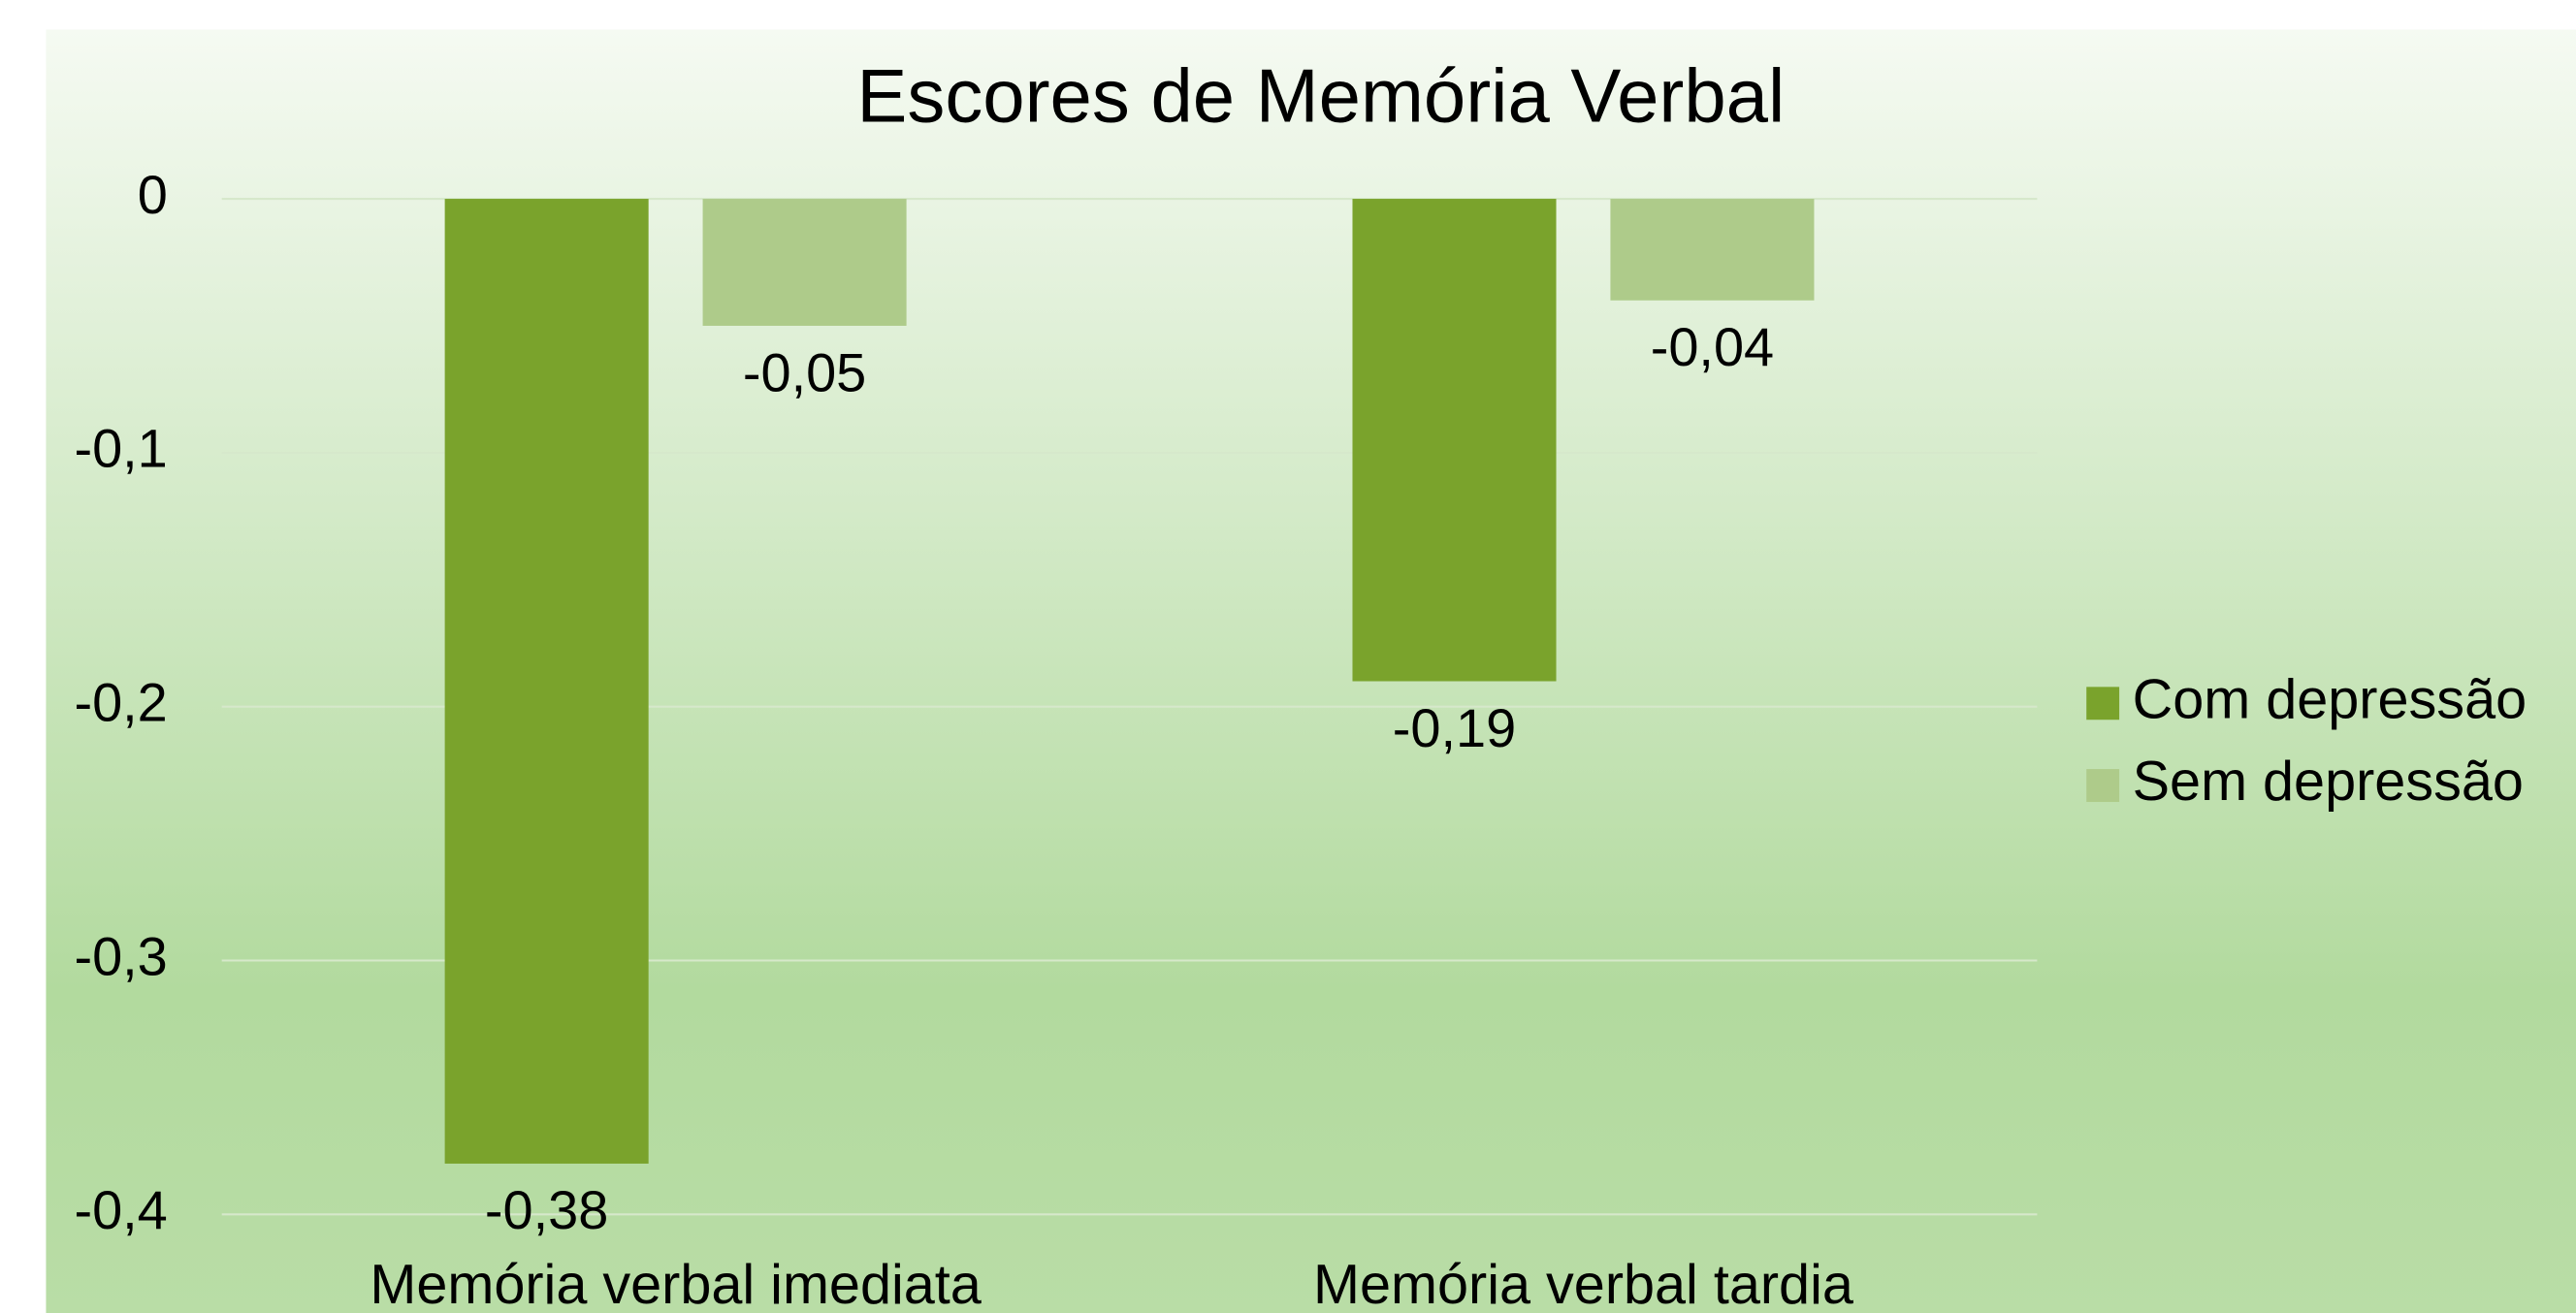 The height and width of the screenshot is (1313, 2576). I want to click on y-tick-label: -0,1, so click(120, 448).